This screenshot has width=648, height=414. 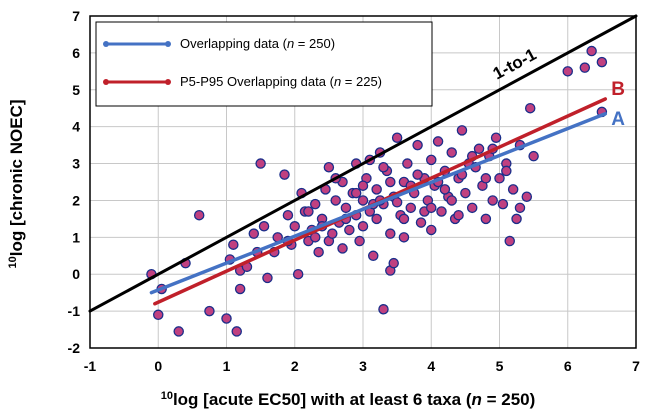 What do you see at coordinates (76, 200) in the screenshot?
I see `y-tick-label: 2` at bounding box center [76, 200].